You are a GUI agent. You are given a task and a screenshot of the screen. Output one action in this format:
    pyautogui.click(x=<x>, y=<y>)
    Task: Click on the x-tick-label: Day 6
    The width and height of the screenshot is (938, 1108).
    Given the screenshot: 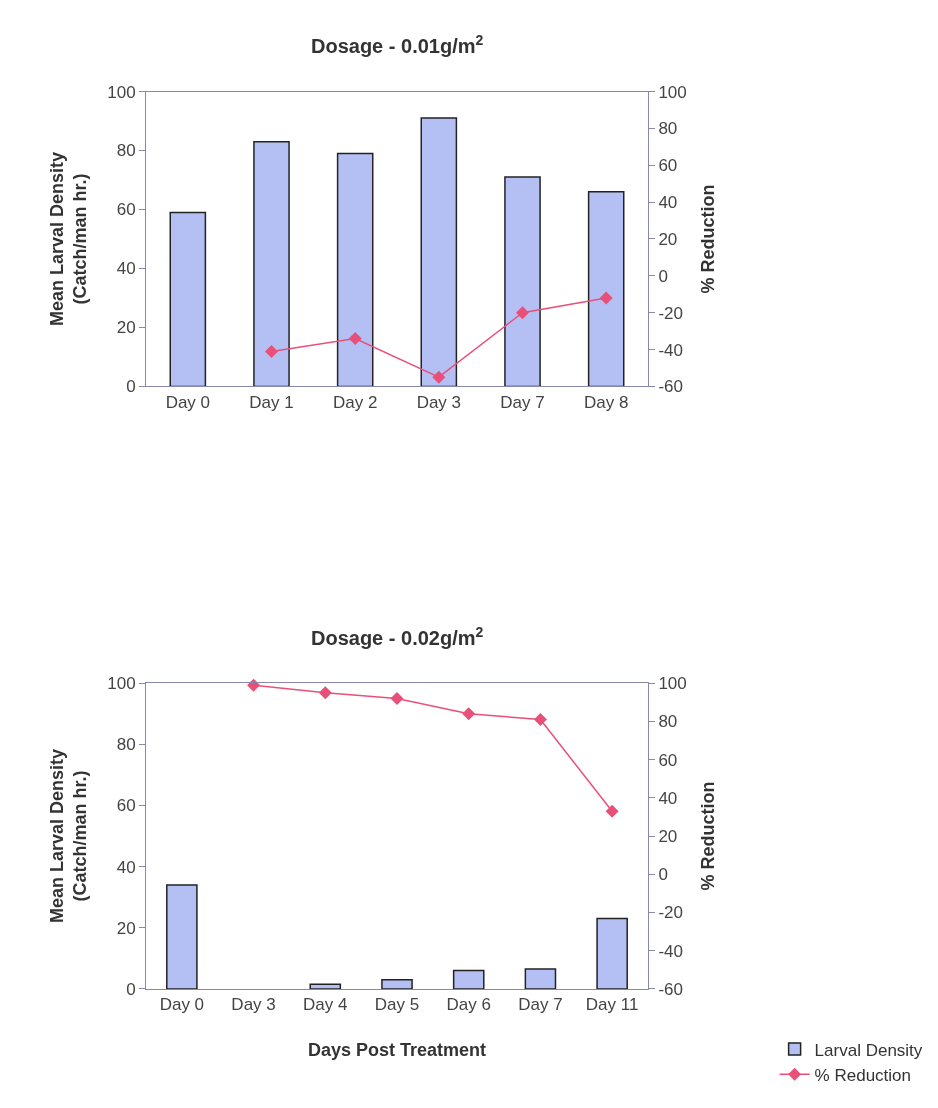 What is the action you would take?
    pyautogui.click(x=468, y=1005)
    